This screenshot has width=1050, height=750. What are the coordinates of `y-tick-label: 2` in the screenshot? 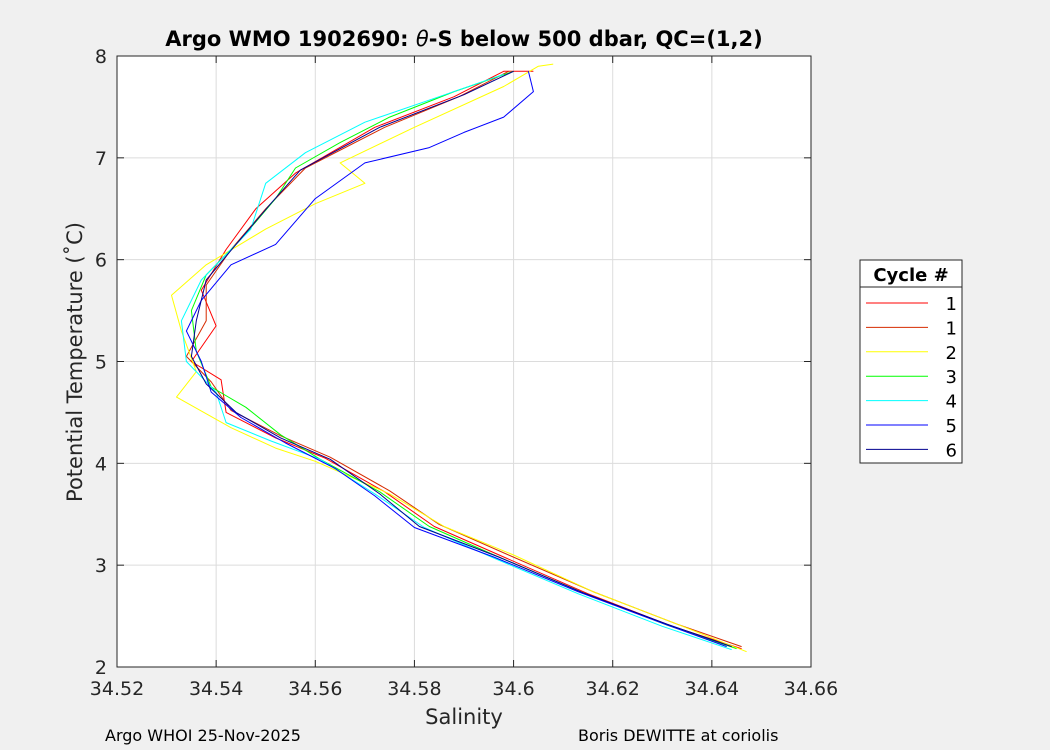 It's located at (101, 668).